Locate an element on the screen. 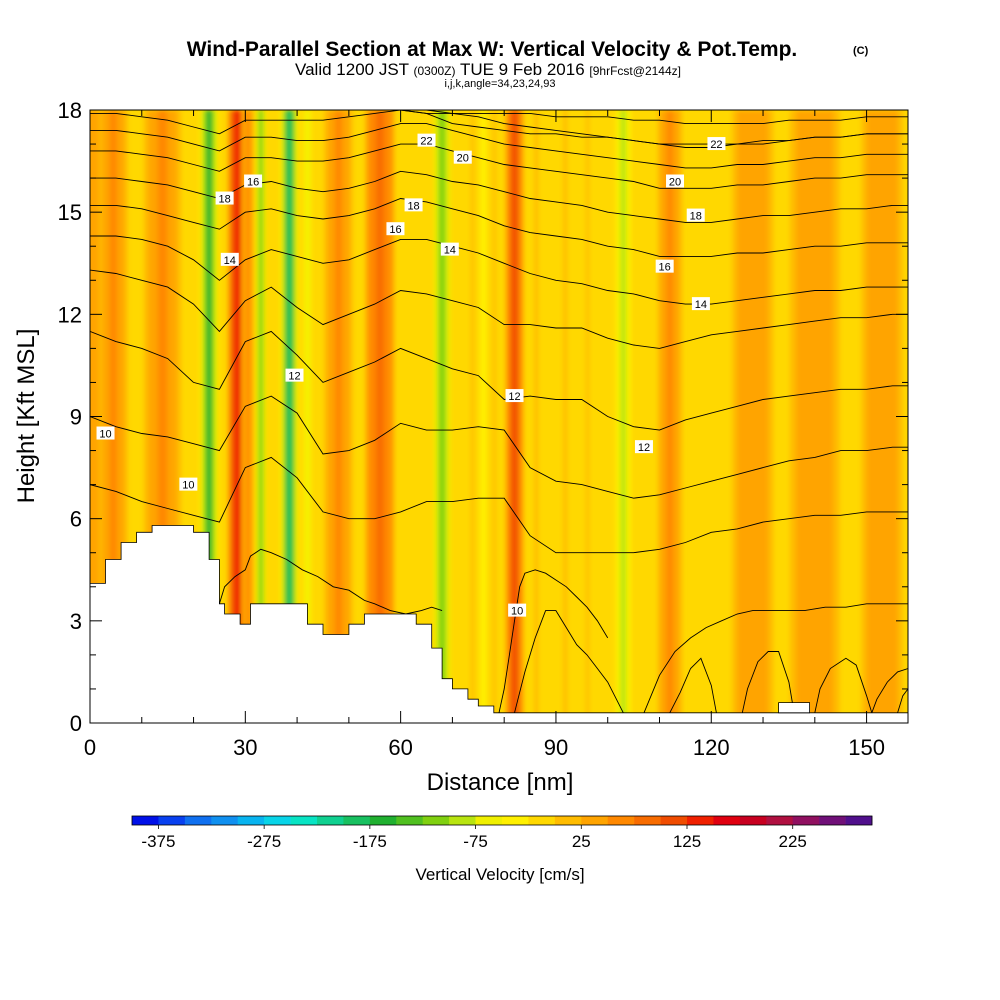 The image size is (1000, 1000). terrain-bump is located at coordinates (794, 708).